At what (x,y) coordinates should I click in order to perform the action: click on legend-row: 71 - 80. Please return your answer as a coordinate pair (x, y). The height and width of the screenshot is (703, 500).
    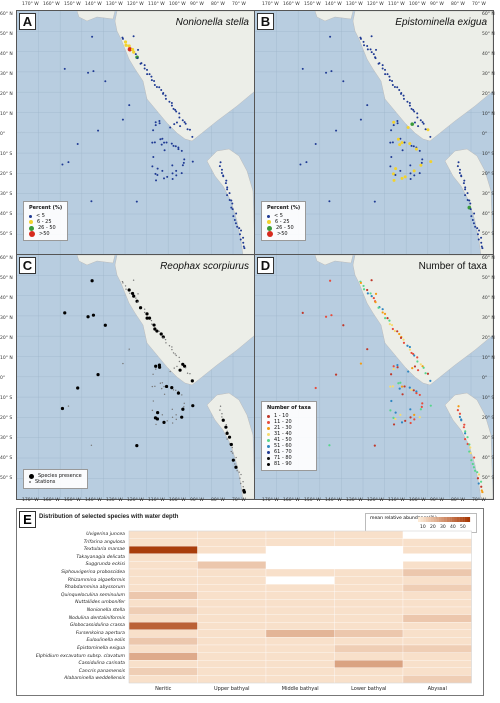
    Looking at the image, I should click on (289, 458).